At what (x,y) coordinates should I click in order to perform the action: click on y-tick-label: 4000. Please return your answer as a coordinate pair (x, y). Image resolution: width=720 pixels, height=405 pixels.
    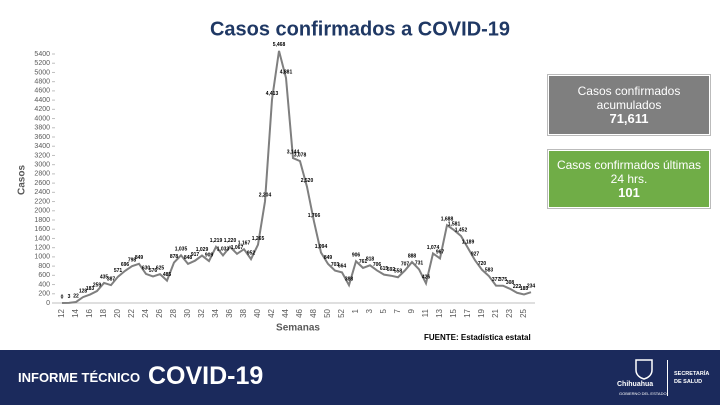
    Looking at the image, I should click on (42, 118).